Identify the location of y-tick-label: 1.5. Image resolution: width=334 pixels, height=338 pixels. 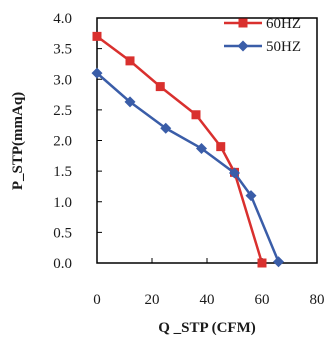
(62, 172).